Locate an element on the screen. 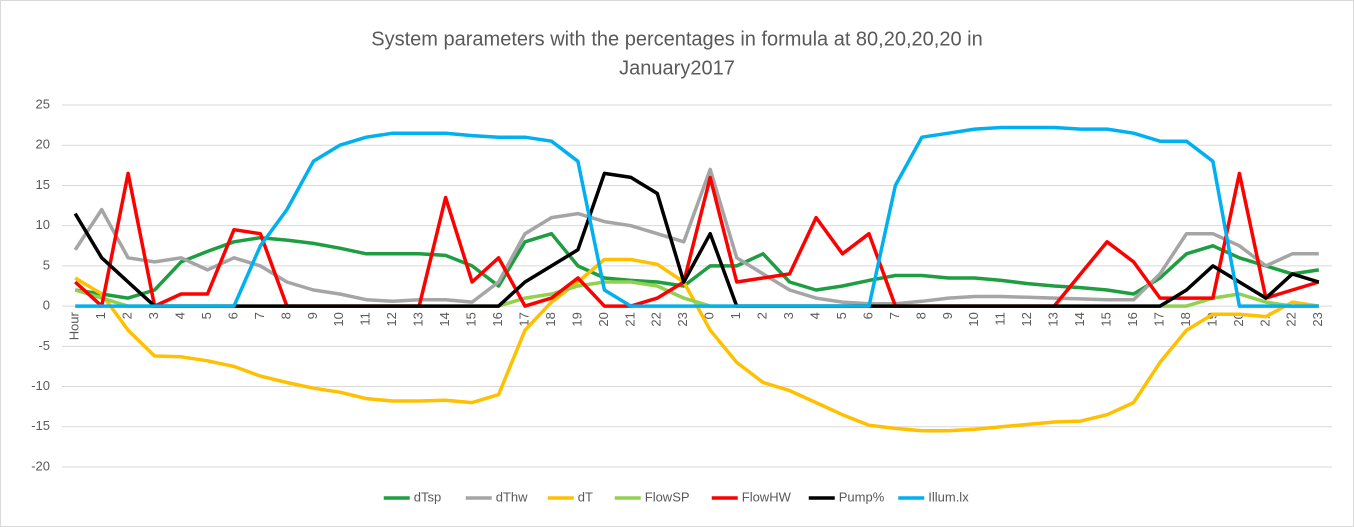 The image size is (1354, 527). chart-title: January2017 is located at coordinates (677, 68).